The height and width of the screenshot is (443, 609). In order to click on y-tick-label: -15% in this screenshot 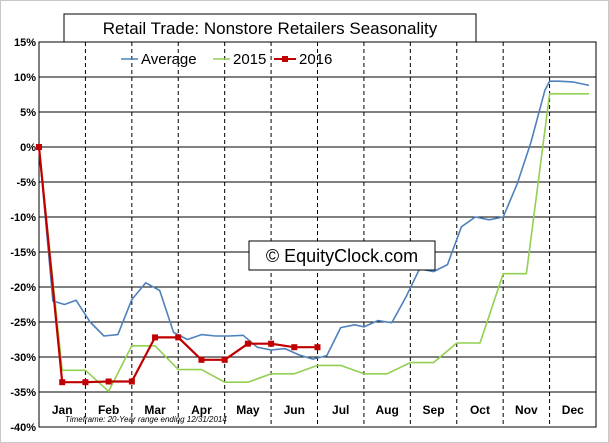, I will do `click(23, 253)`.